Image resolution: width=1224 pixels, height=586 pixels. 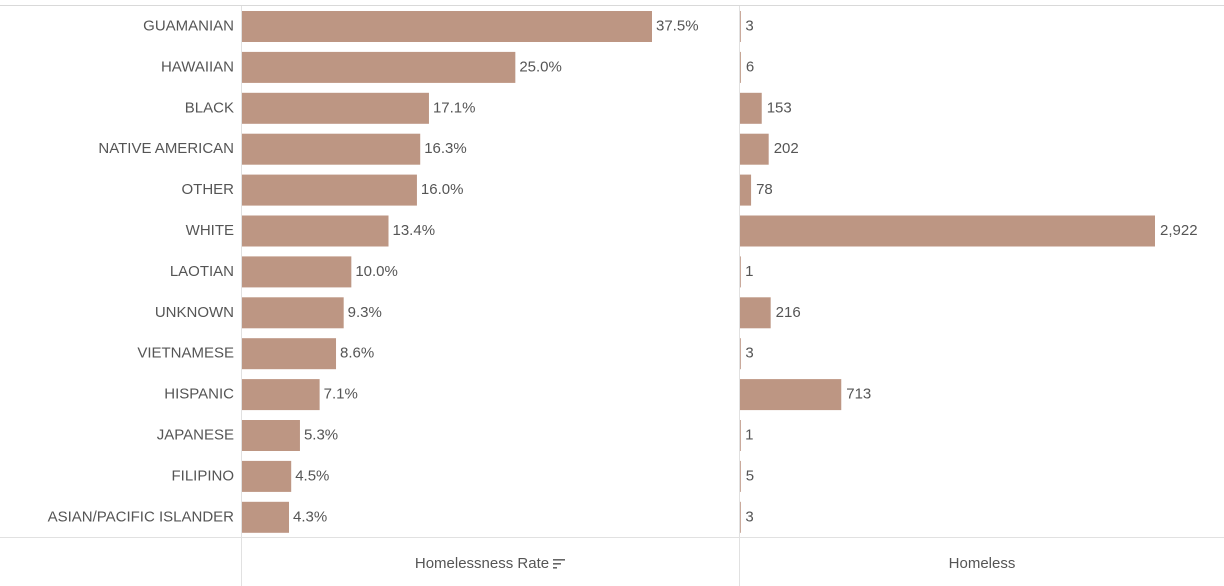 What do you see at coordinates (341, 394) in the screenshot?
I see `rate-value-label: 7.1%` at bounding box center [341, 394].